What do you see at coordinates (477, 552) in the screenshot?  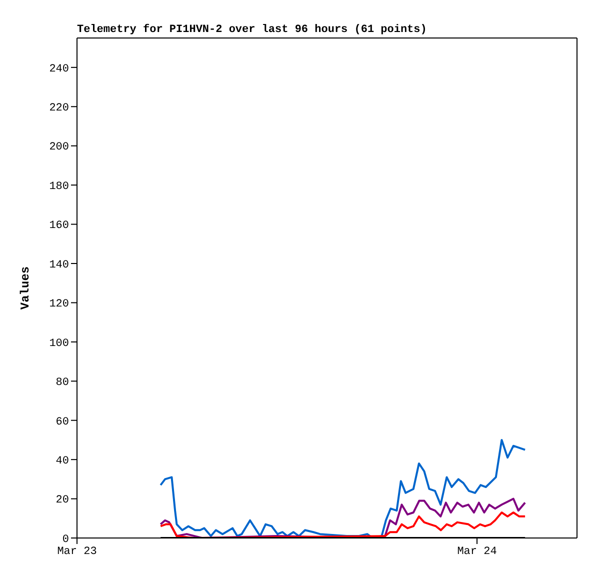 I see `x-tick-label: Mar 24` at bounding box center [477, 552].